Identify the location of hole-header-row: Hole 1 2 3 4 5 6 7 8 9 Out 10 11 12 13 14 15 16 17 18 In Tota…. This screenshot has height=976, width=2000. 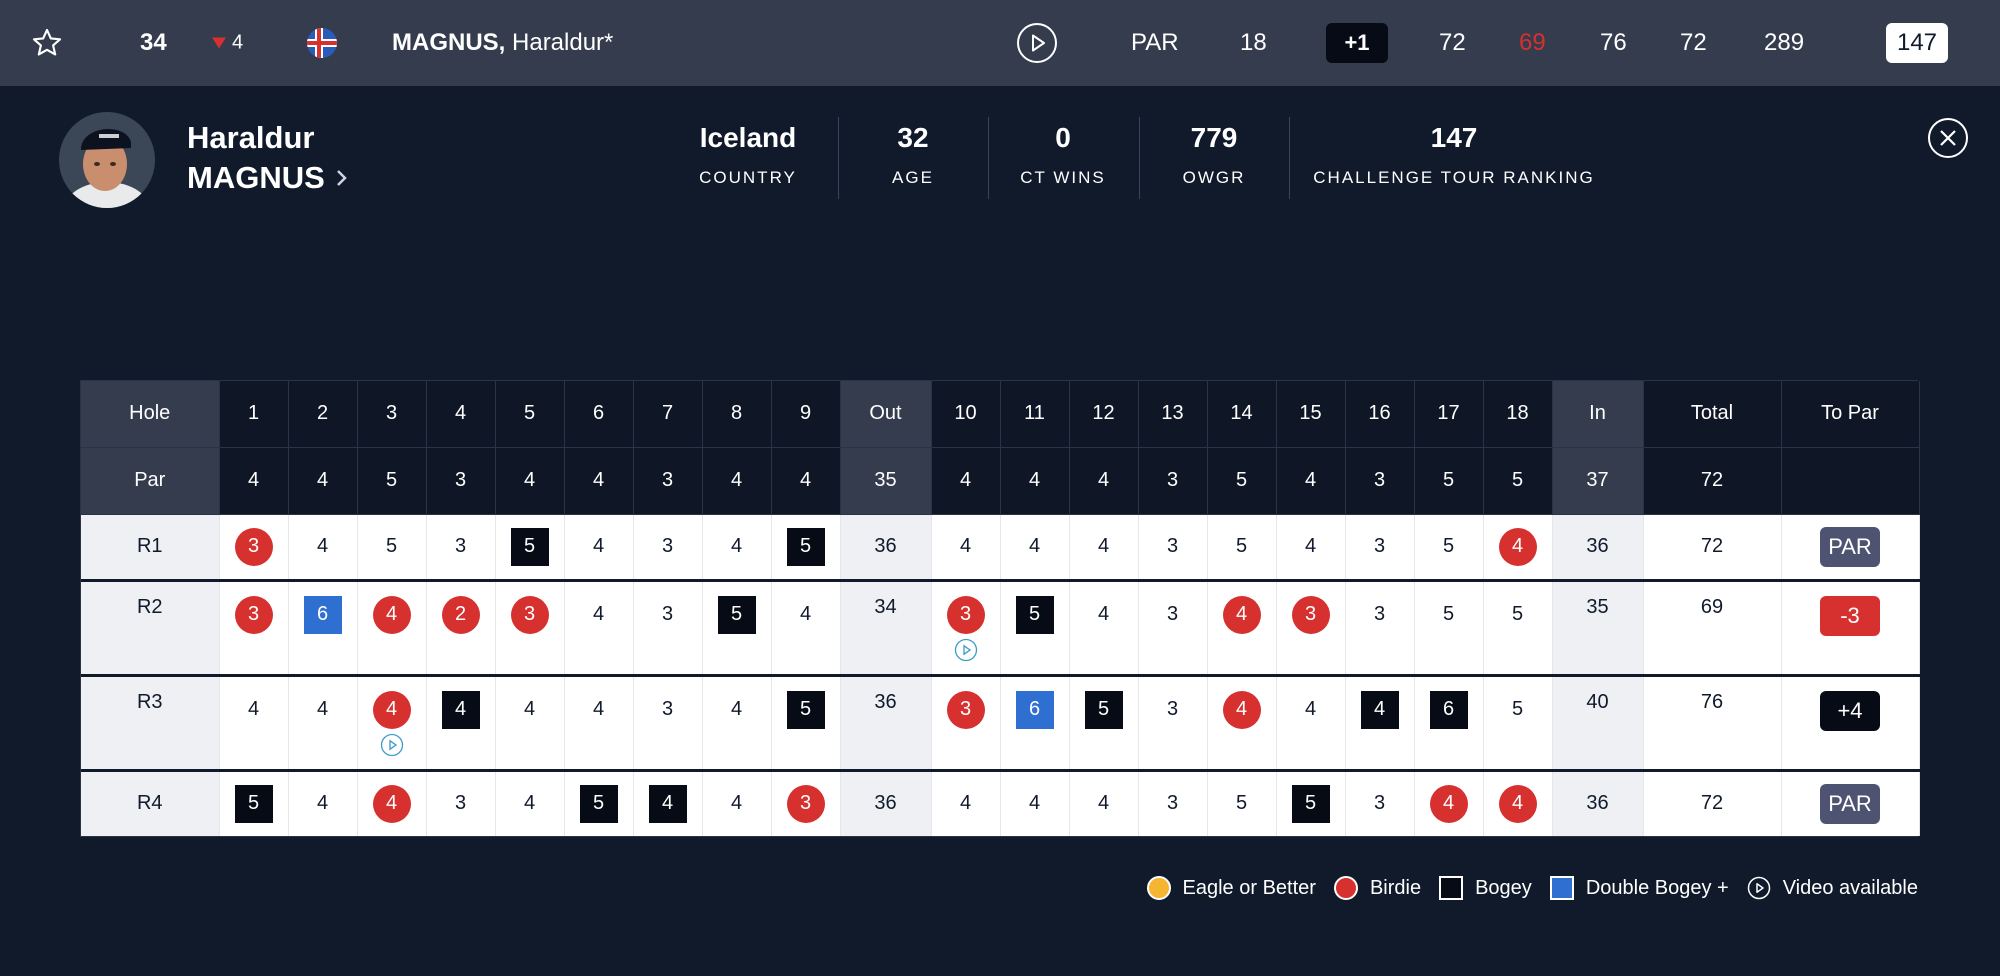
(1000, 414).